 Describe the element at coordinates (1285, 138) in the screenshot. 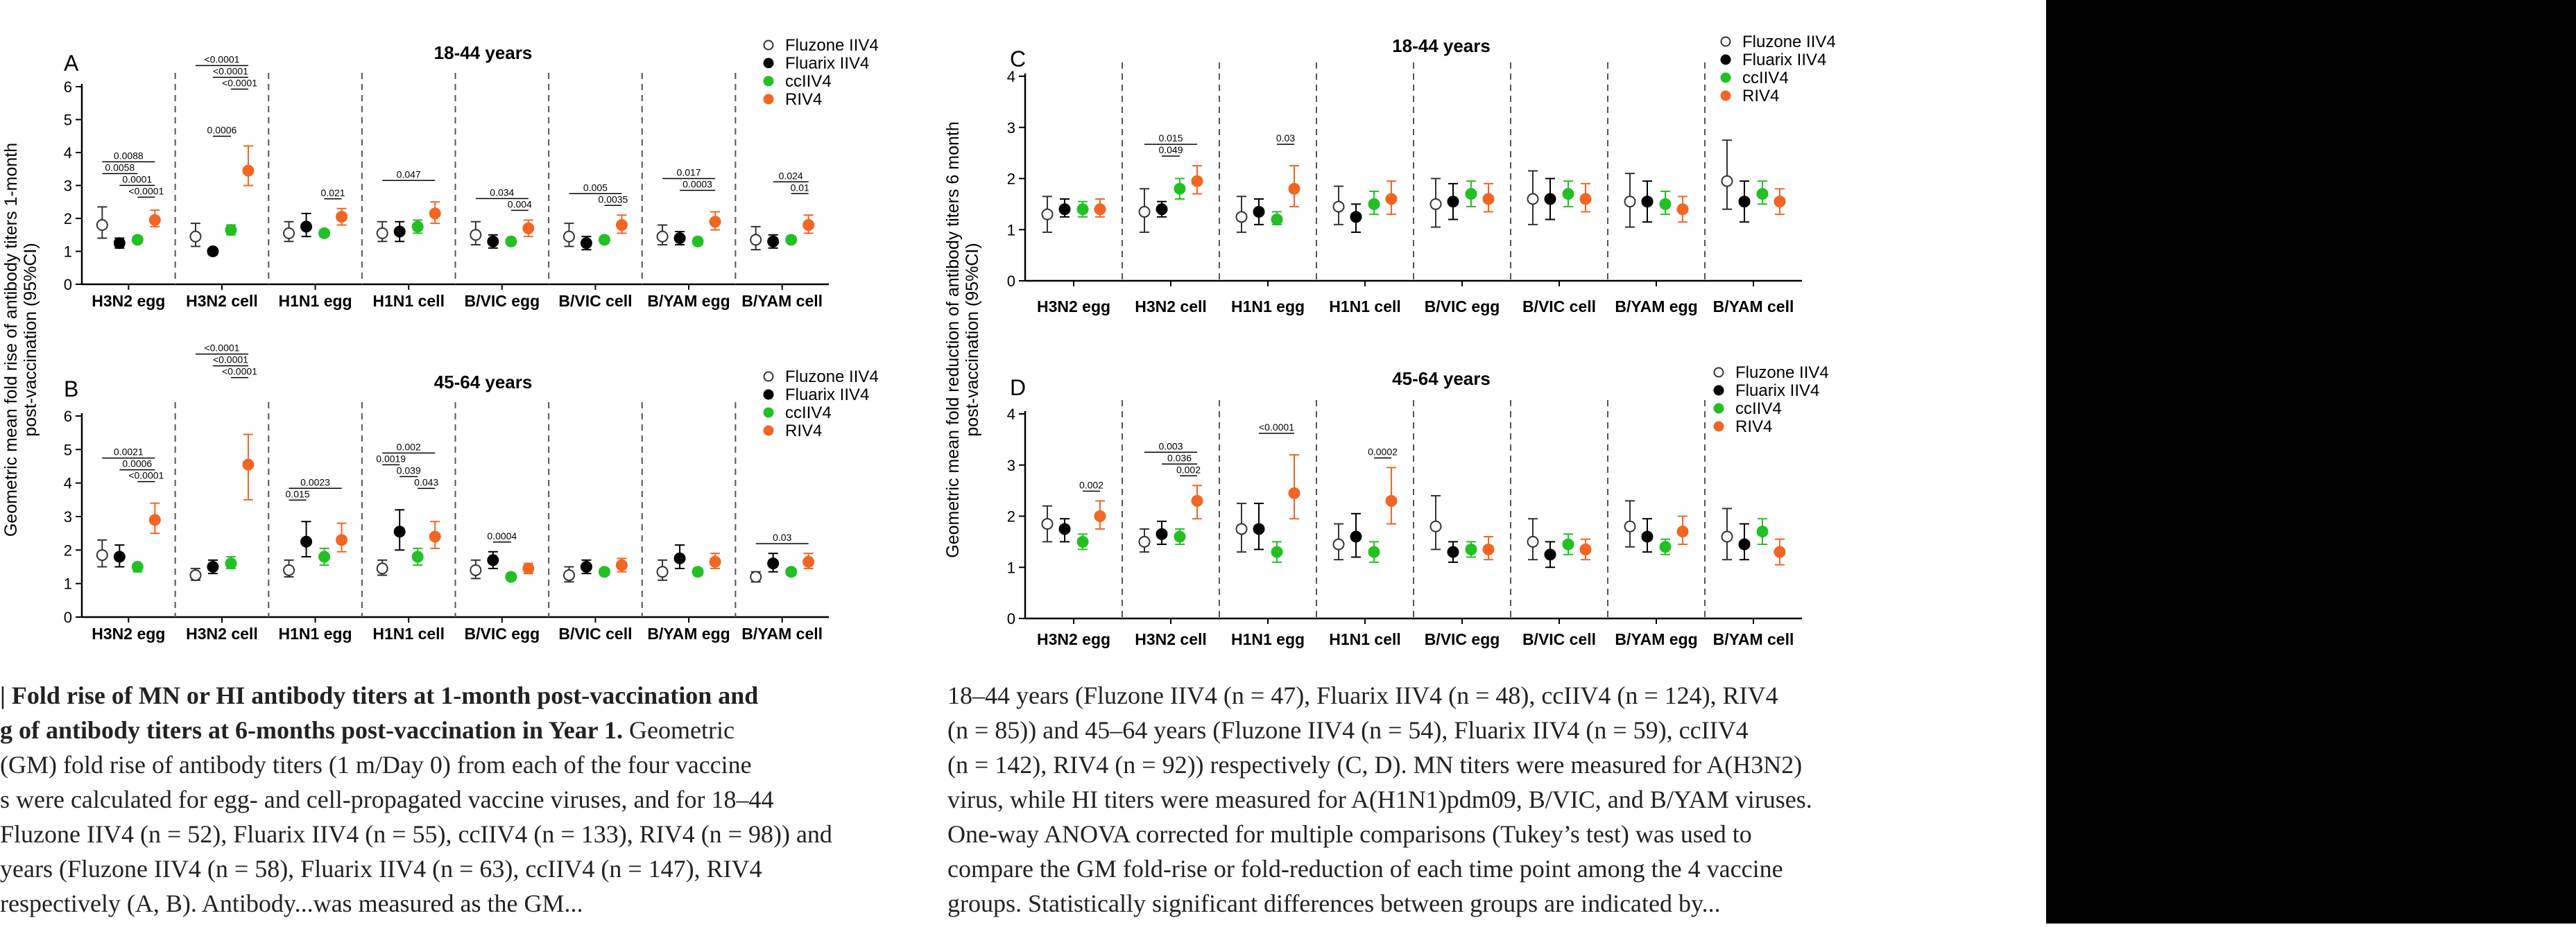

I see `p-value-label: 0.03` at that location.